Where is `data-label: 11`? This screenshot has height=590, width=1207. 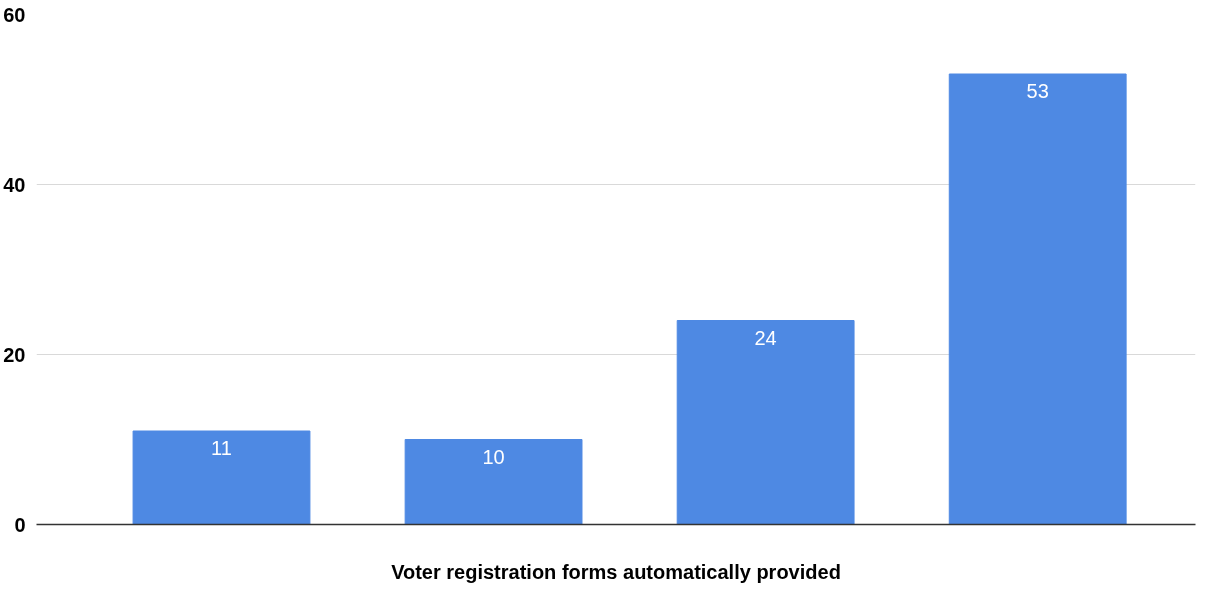
data-label: 11 is located at coordinates (221, 448).